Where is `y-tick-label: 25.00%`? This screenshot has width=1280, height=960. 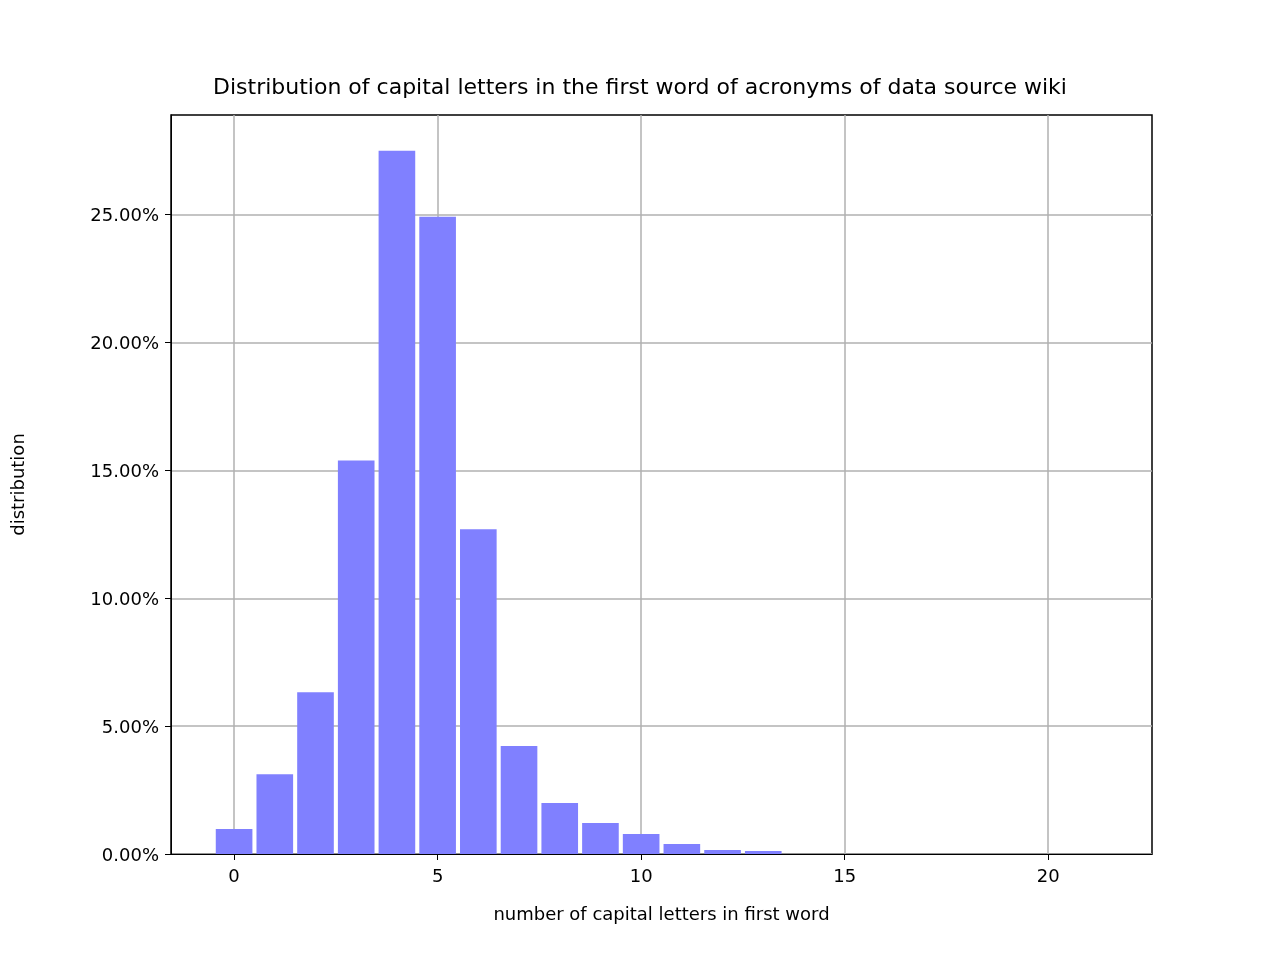
y-tick-label: 25.00% is located at coordinates (124, 215).